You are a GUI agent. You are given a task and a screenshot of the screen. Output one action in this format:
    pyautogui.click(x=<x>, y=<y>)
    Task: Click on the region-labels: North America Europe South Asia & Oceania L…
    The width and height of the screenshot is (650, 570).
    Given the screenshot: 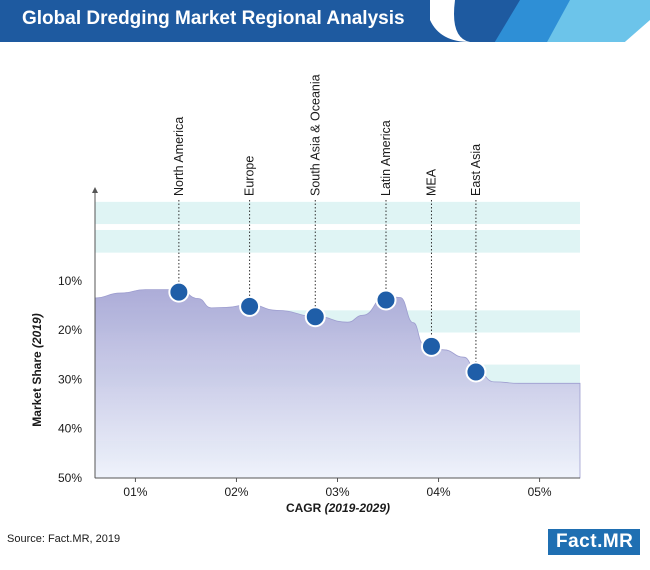 What is the action you would take?
    pyautogui.click(x=327, y=135)
    